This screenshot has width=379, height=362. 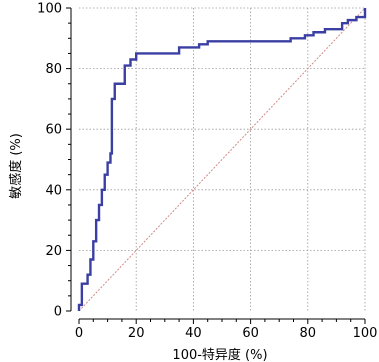 What do you see at coordinates (53, 130) in the screenshot?
I see `y-tick-label: 60` at bounding box center [53, 130].